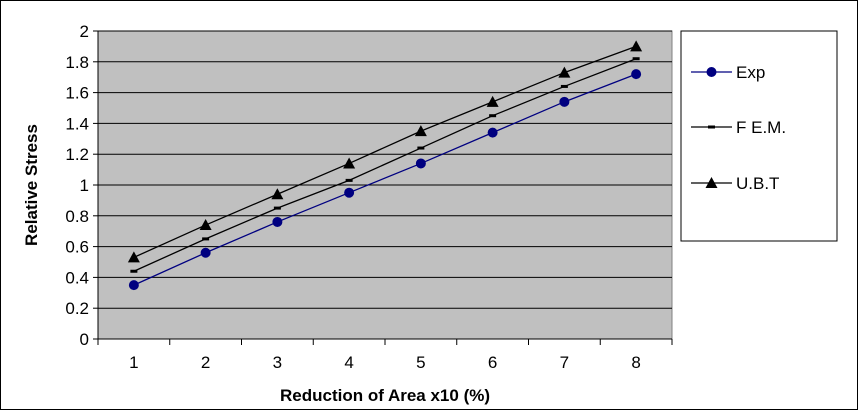  Describe the element at coordinates (385, 395) in the screenshot. I see `x-axis-title: Reduction of Area x10 (%)` at that location.